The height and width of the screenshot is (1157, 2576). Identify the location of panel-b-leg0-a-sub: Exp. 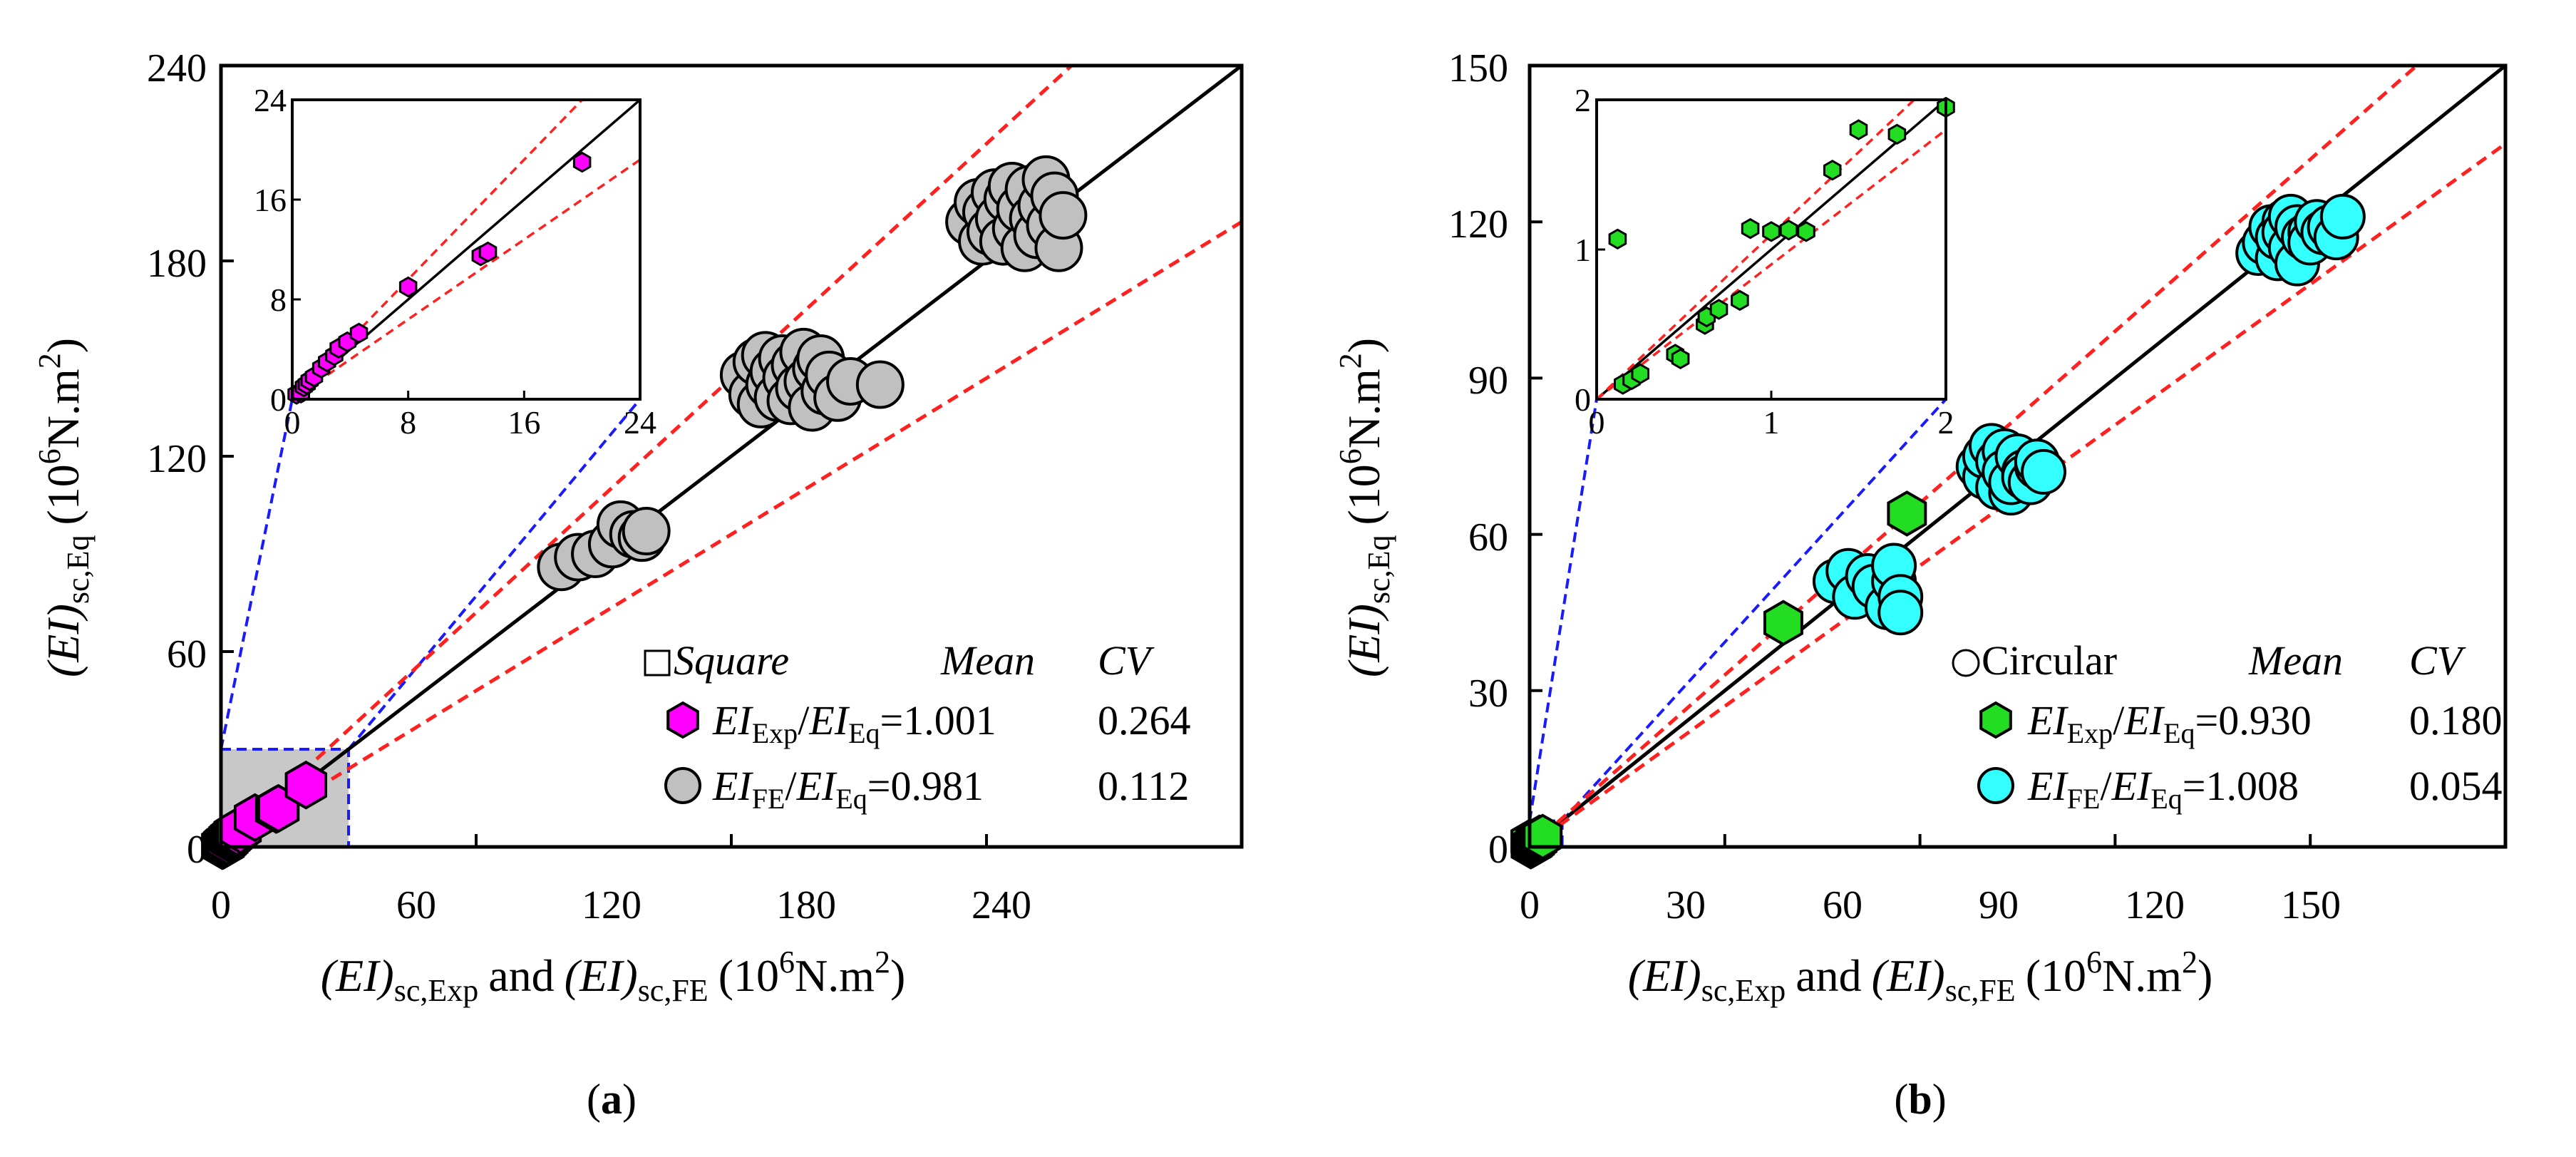
(2090, 733).